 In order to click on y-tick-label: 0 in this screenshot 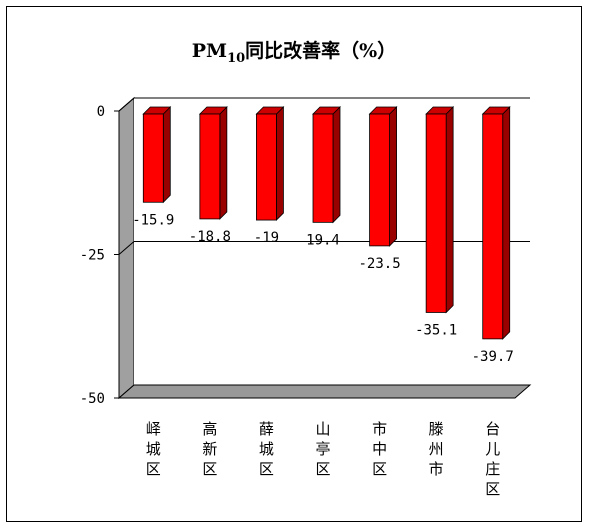, I will do `click(101, 112)`.